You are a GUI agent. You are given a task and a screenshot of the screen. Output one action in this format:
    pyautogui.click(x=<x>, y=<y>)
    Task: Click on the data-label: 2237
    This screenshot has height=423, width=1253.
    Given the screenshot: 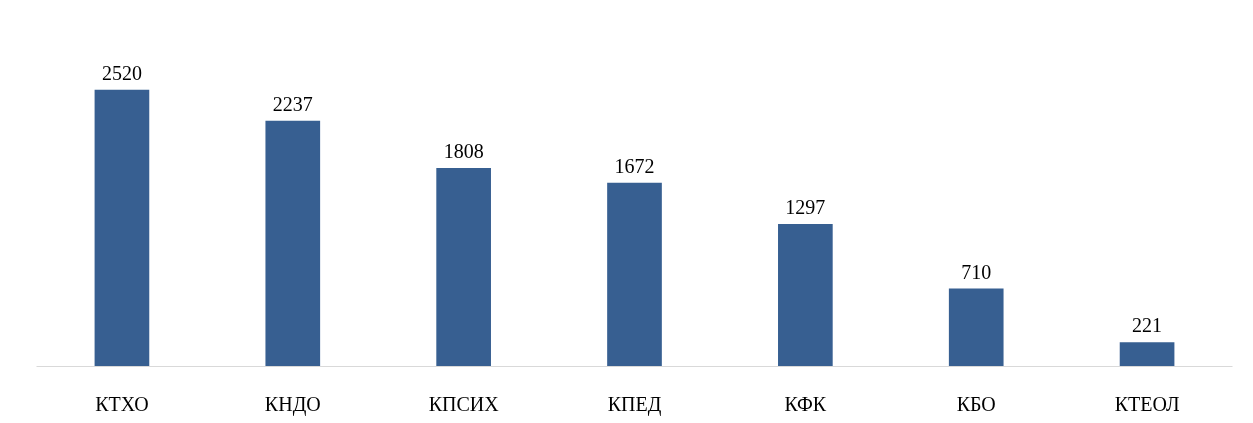 What is the action you would take?
    pyautogui.click(x=292, y=103)
    